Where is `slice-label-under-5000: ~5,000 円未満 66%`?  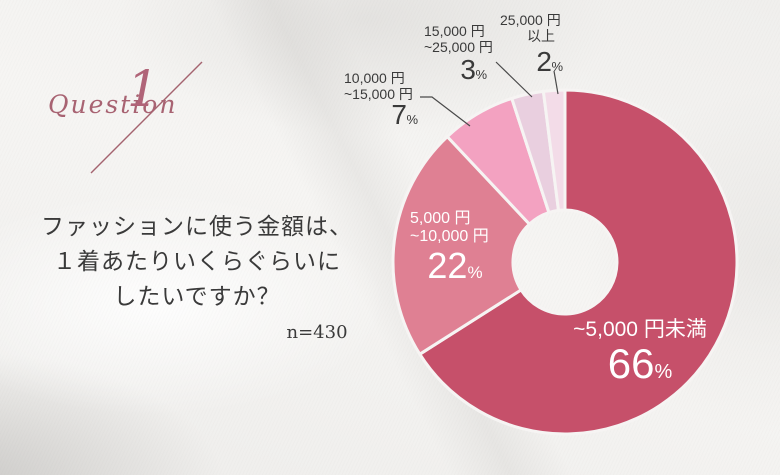
slice-label-under-5000: ~5,000 円未満 66% is located at coordinates (640, 355).